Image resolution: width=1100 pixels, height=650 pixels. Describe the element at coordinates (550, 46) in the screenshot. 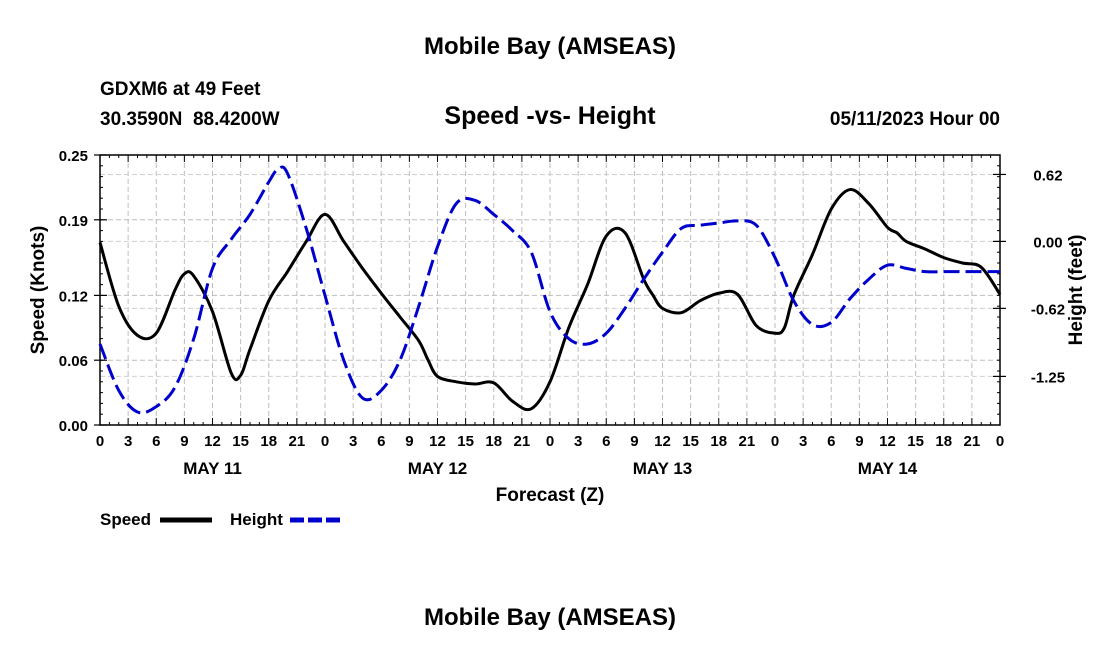

I see `chart-title: Mobile Bay (AMSEAS)` at that location.